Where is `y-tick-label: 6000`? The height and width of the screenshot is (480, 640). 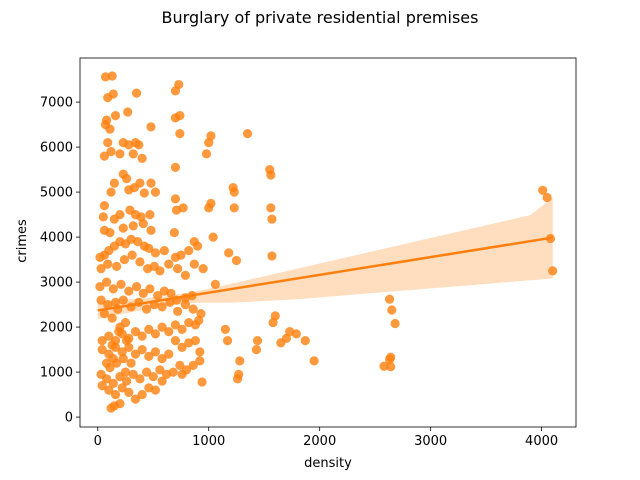 y-tick-label: 6000 is located at coordinates (56, 148).